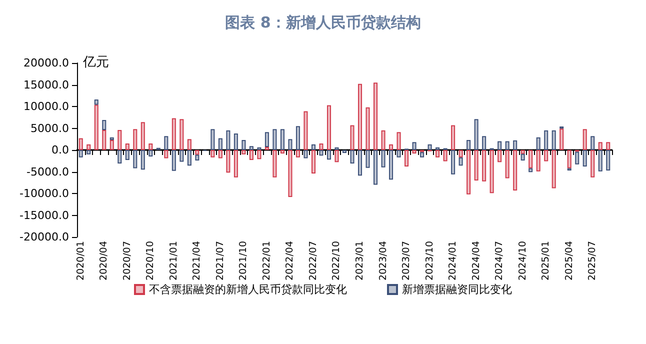 This screenshot has height=344, width=646. Describe the element at coordinates (244, 260) in the screenshot. I see `x-tick-label: 2021/10` at that location.